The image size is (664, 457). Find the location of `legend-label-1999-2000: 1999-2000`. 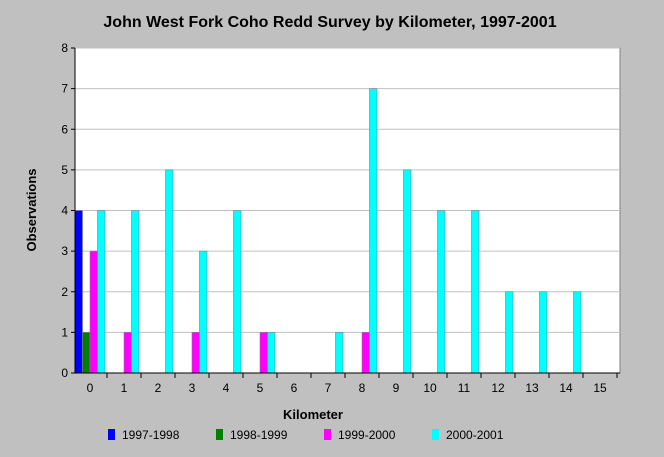

legend-label-1999-2000: 1999-2000 is located at coordinates (367, 435).